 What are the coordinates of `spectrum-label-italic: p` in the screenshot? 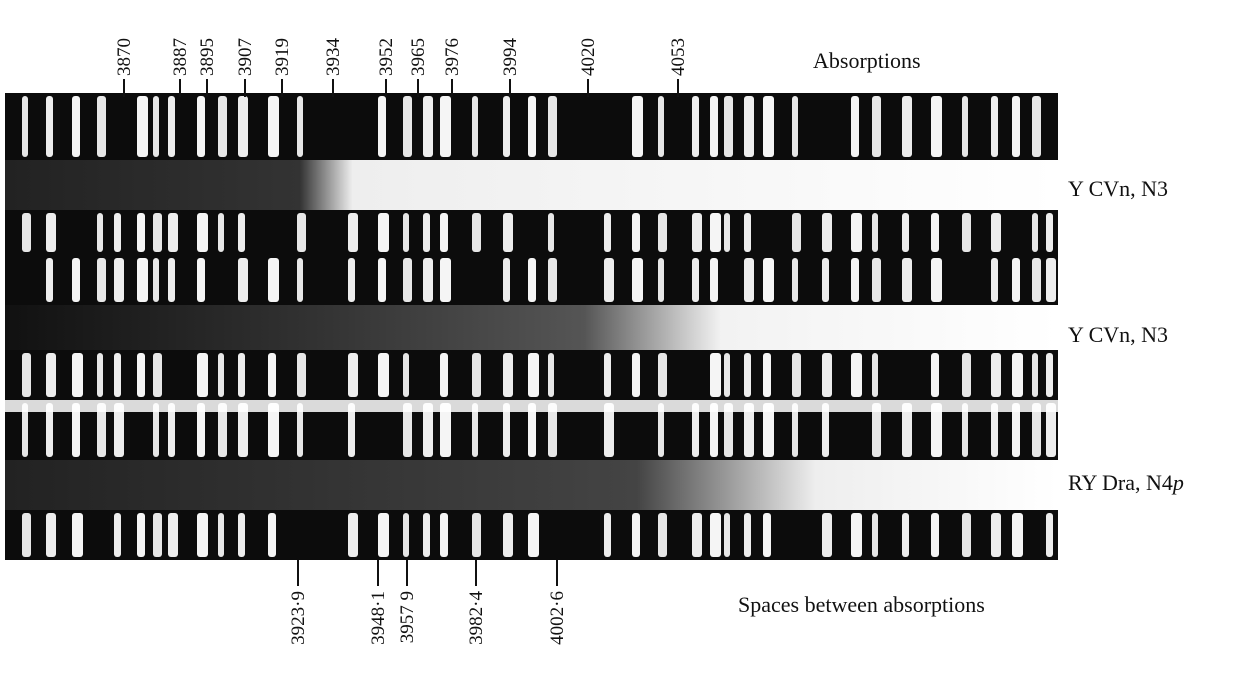 It's located at (1177, 482).